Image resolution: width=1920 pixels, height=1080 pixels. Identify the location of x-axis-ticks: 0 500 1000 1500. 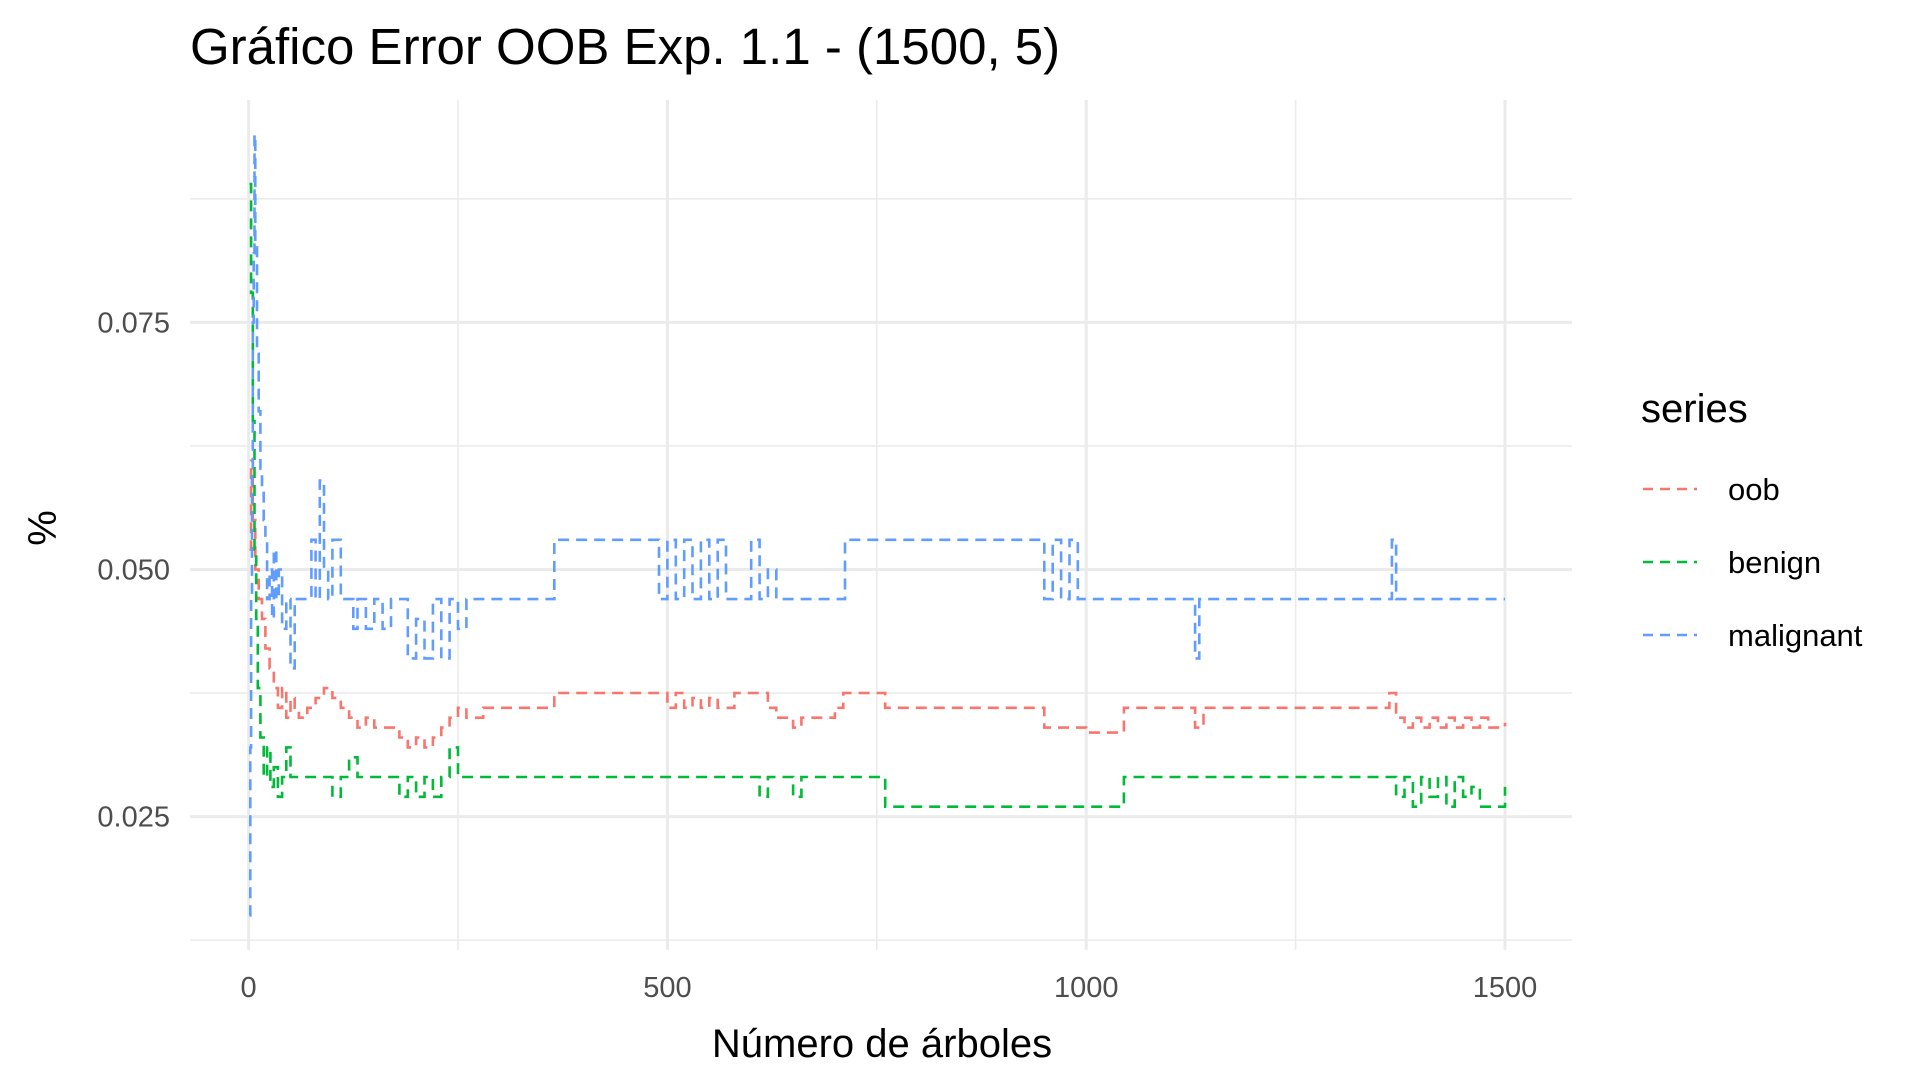
(889, 988).